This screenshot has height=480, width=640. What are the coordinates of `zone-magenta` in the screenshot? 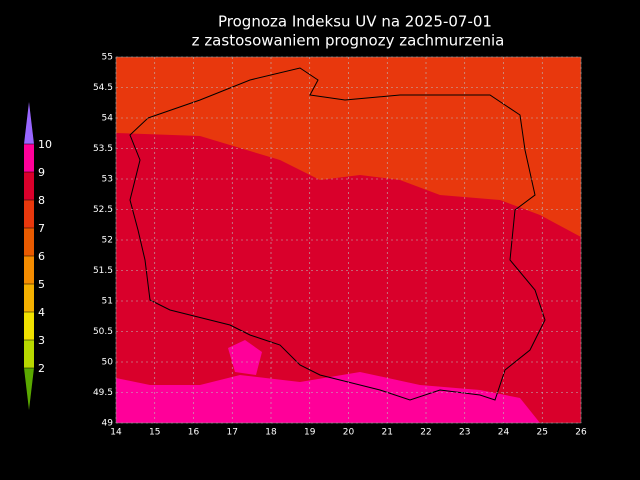 It's located at (328, 397).